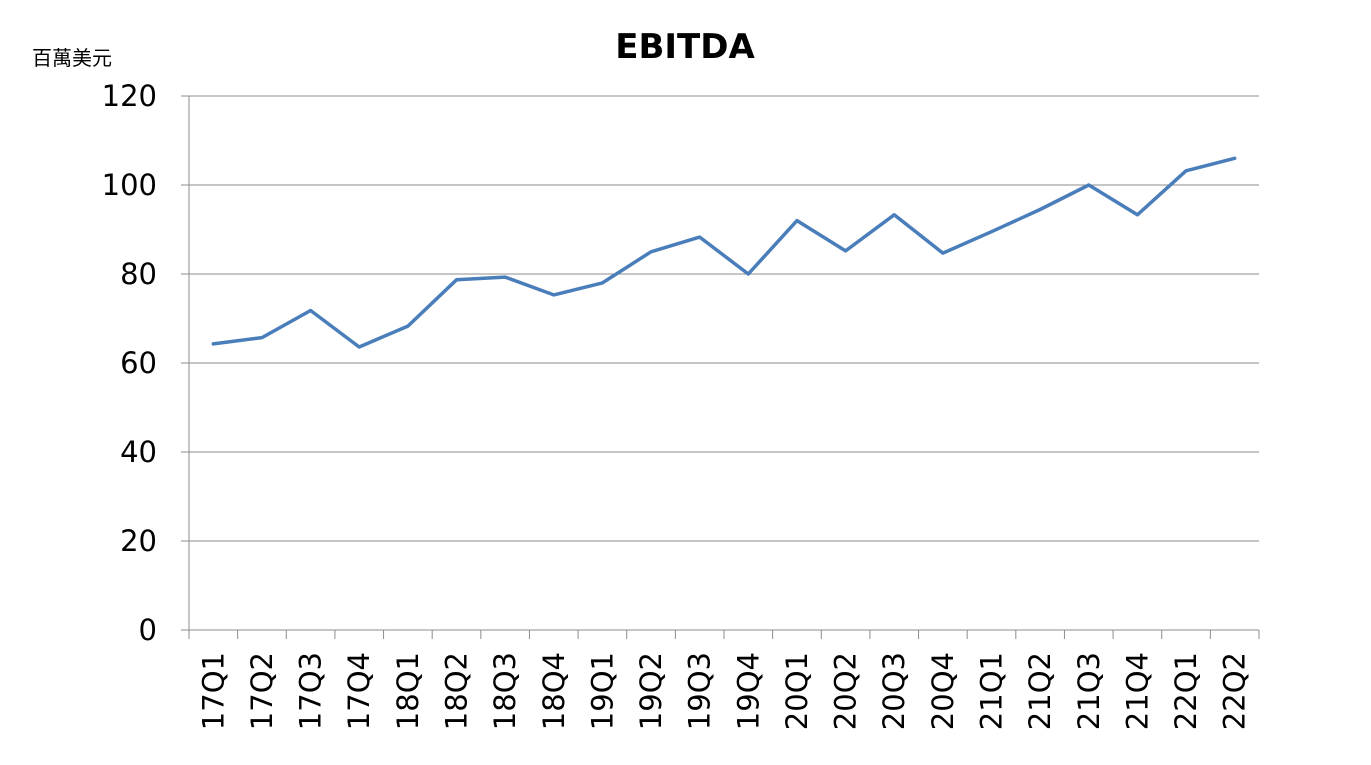  What do you see at coordinates (554, 691) in the screenshot?
I see `x-tick-label: 18Q4` at bounding box center [554, 691].